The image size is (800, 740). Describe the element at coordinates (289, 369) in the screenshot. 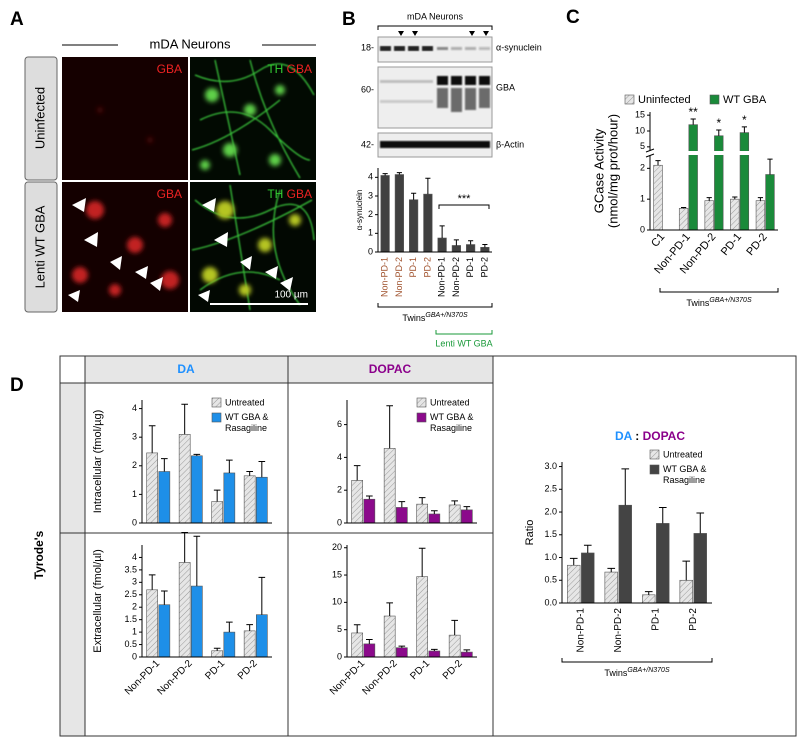

I see `header-band` at that location.